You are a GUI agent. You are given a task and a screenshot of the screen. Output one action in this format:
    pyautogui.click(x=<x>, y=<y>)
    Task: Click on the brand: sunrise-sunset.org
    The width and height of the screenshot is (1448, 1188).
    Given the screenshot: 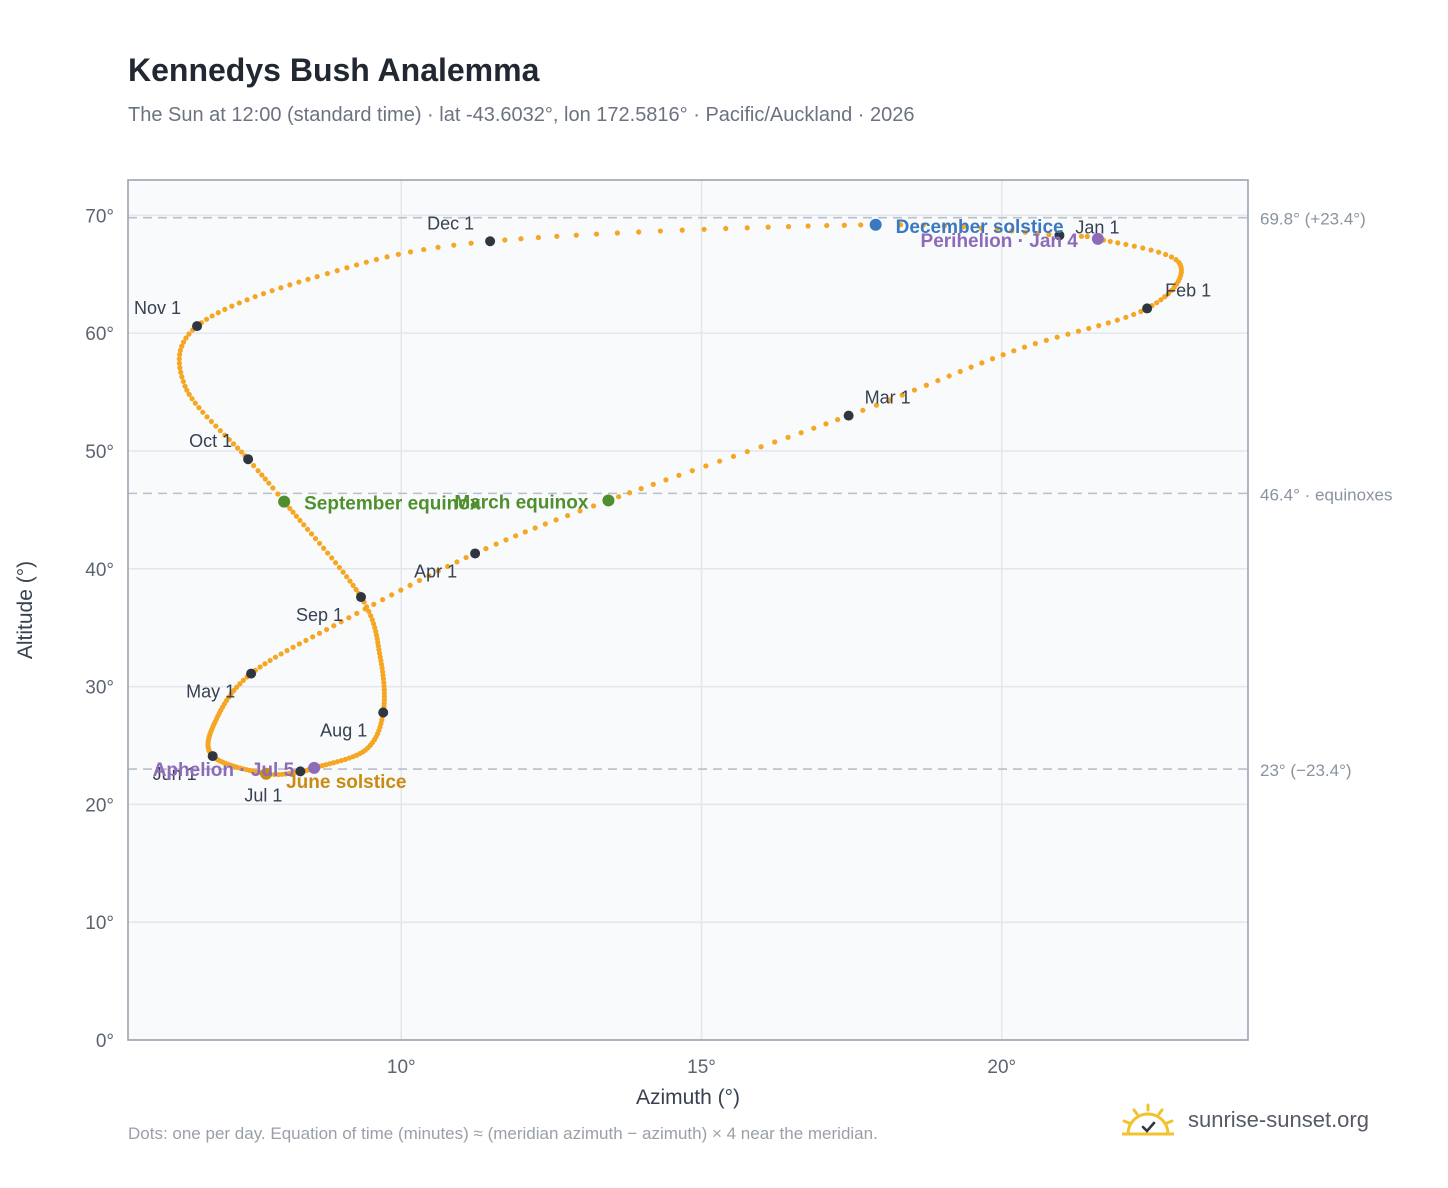 What is the action you would take?
    pyautogui.click(x=1244, y=1120)
    